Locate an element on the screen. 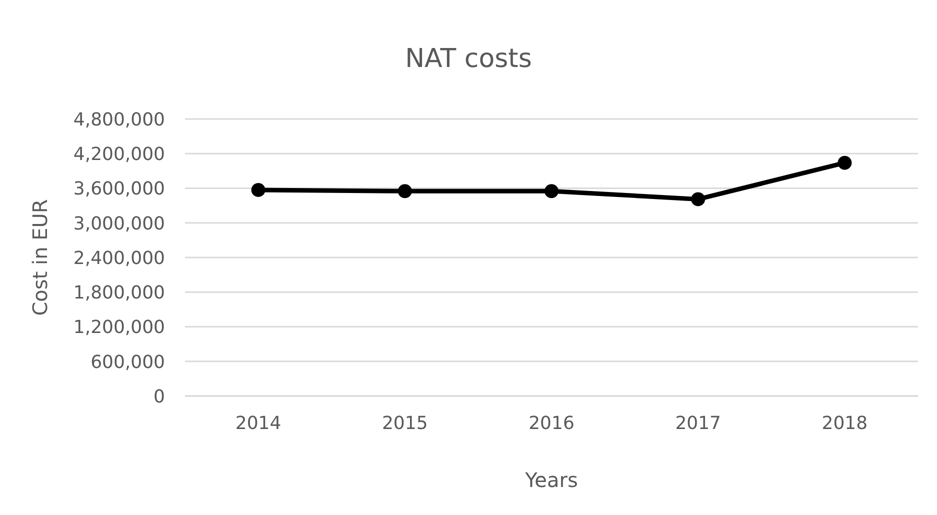 This screenshot has width=937, height=515. y-tick-label: 1,200,000 is located at coordinates (119, 327).